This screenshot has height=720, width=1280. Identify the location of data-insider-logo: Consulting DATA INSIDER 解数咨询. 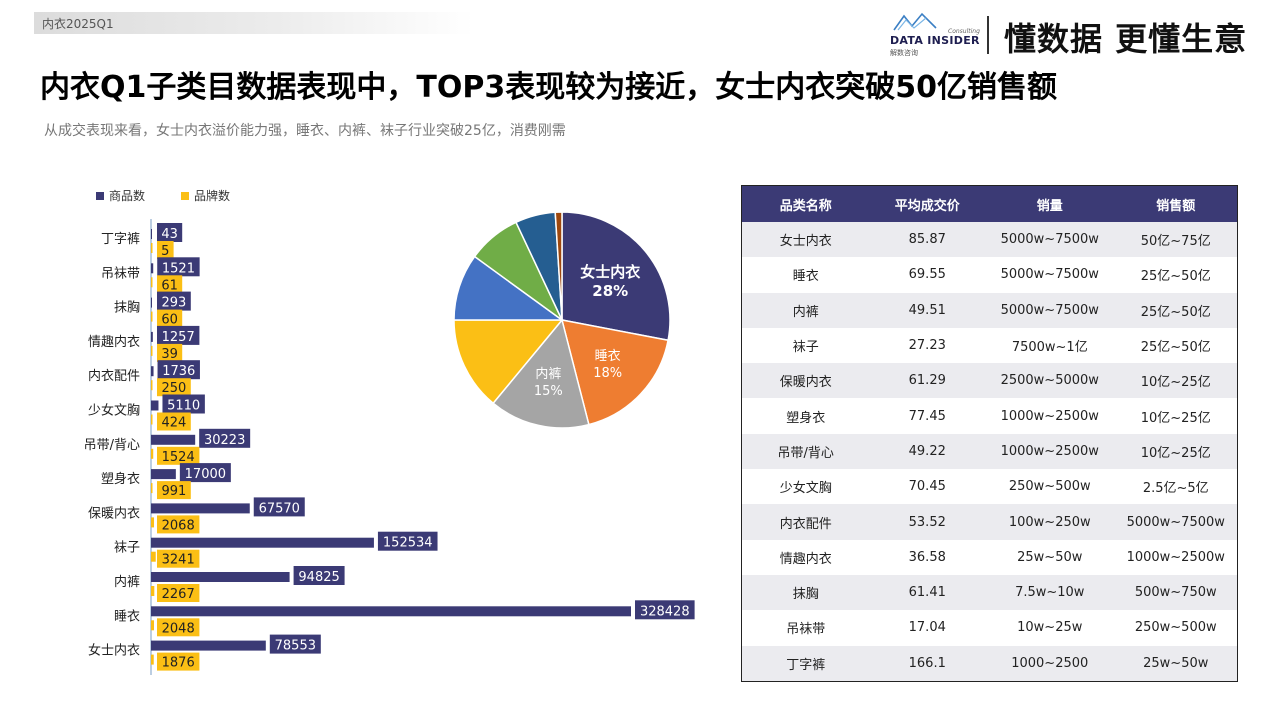
(935, 34).